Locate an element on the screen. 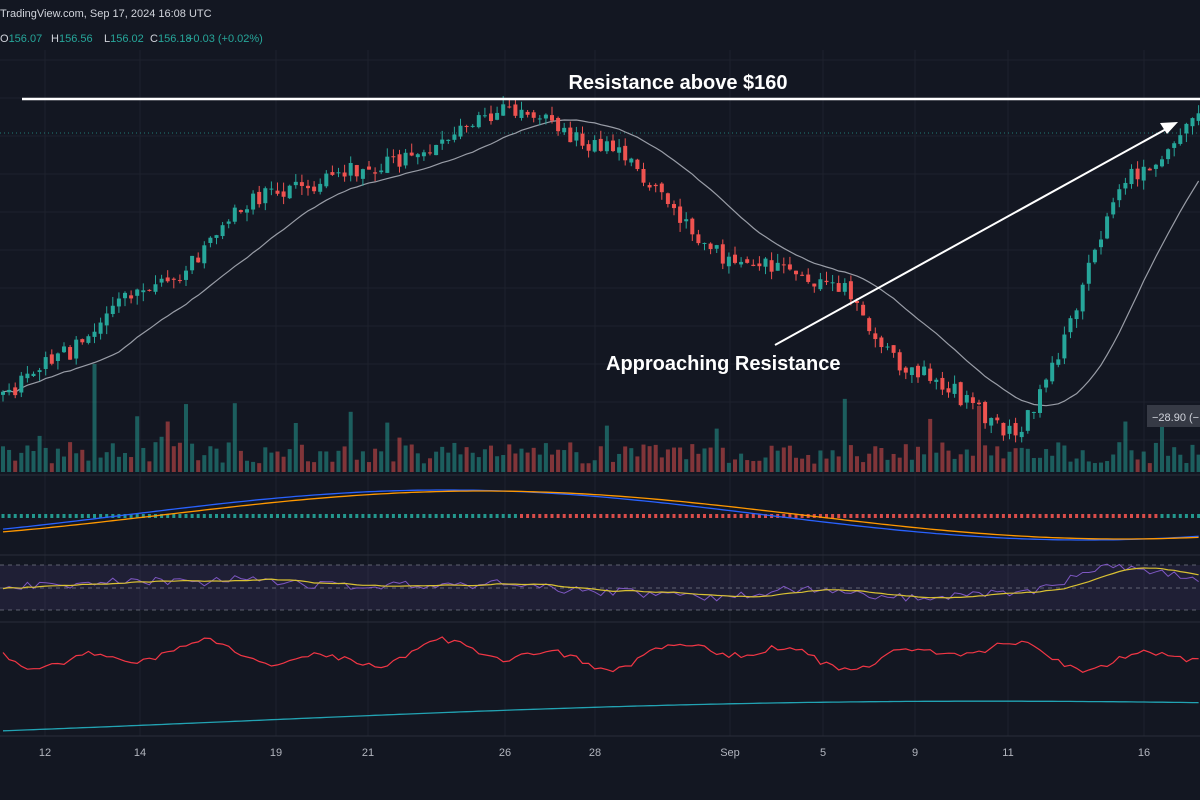  macd-panel is located at coordinates (600, 515).